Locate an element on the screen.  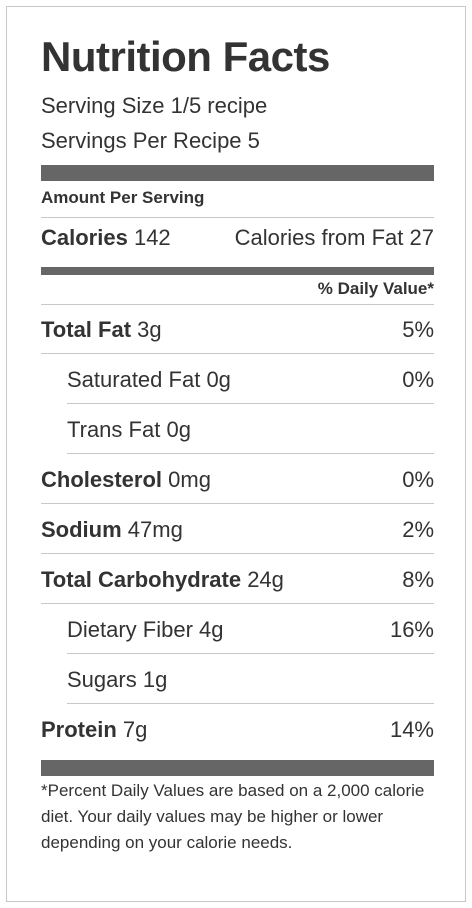
medium-divider is located at coordinates (237, 271).